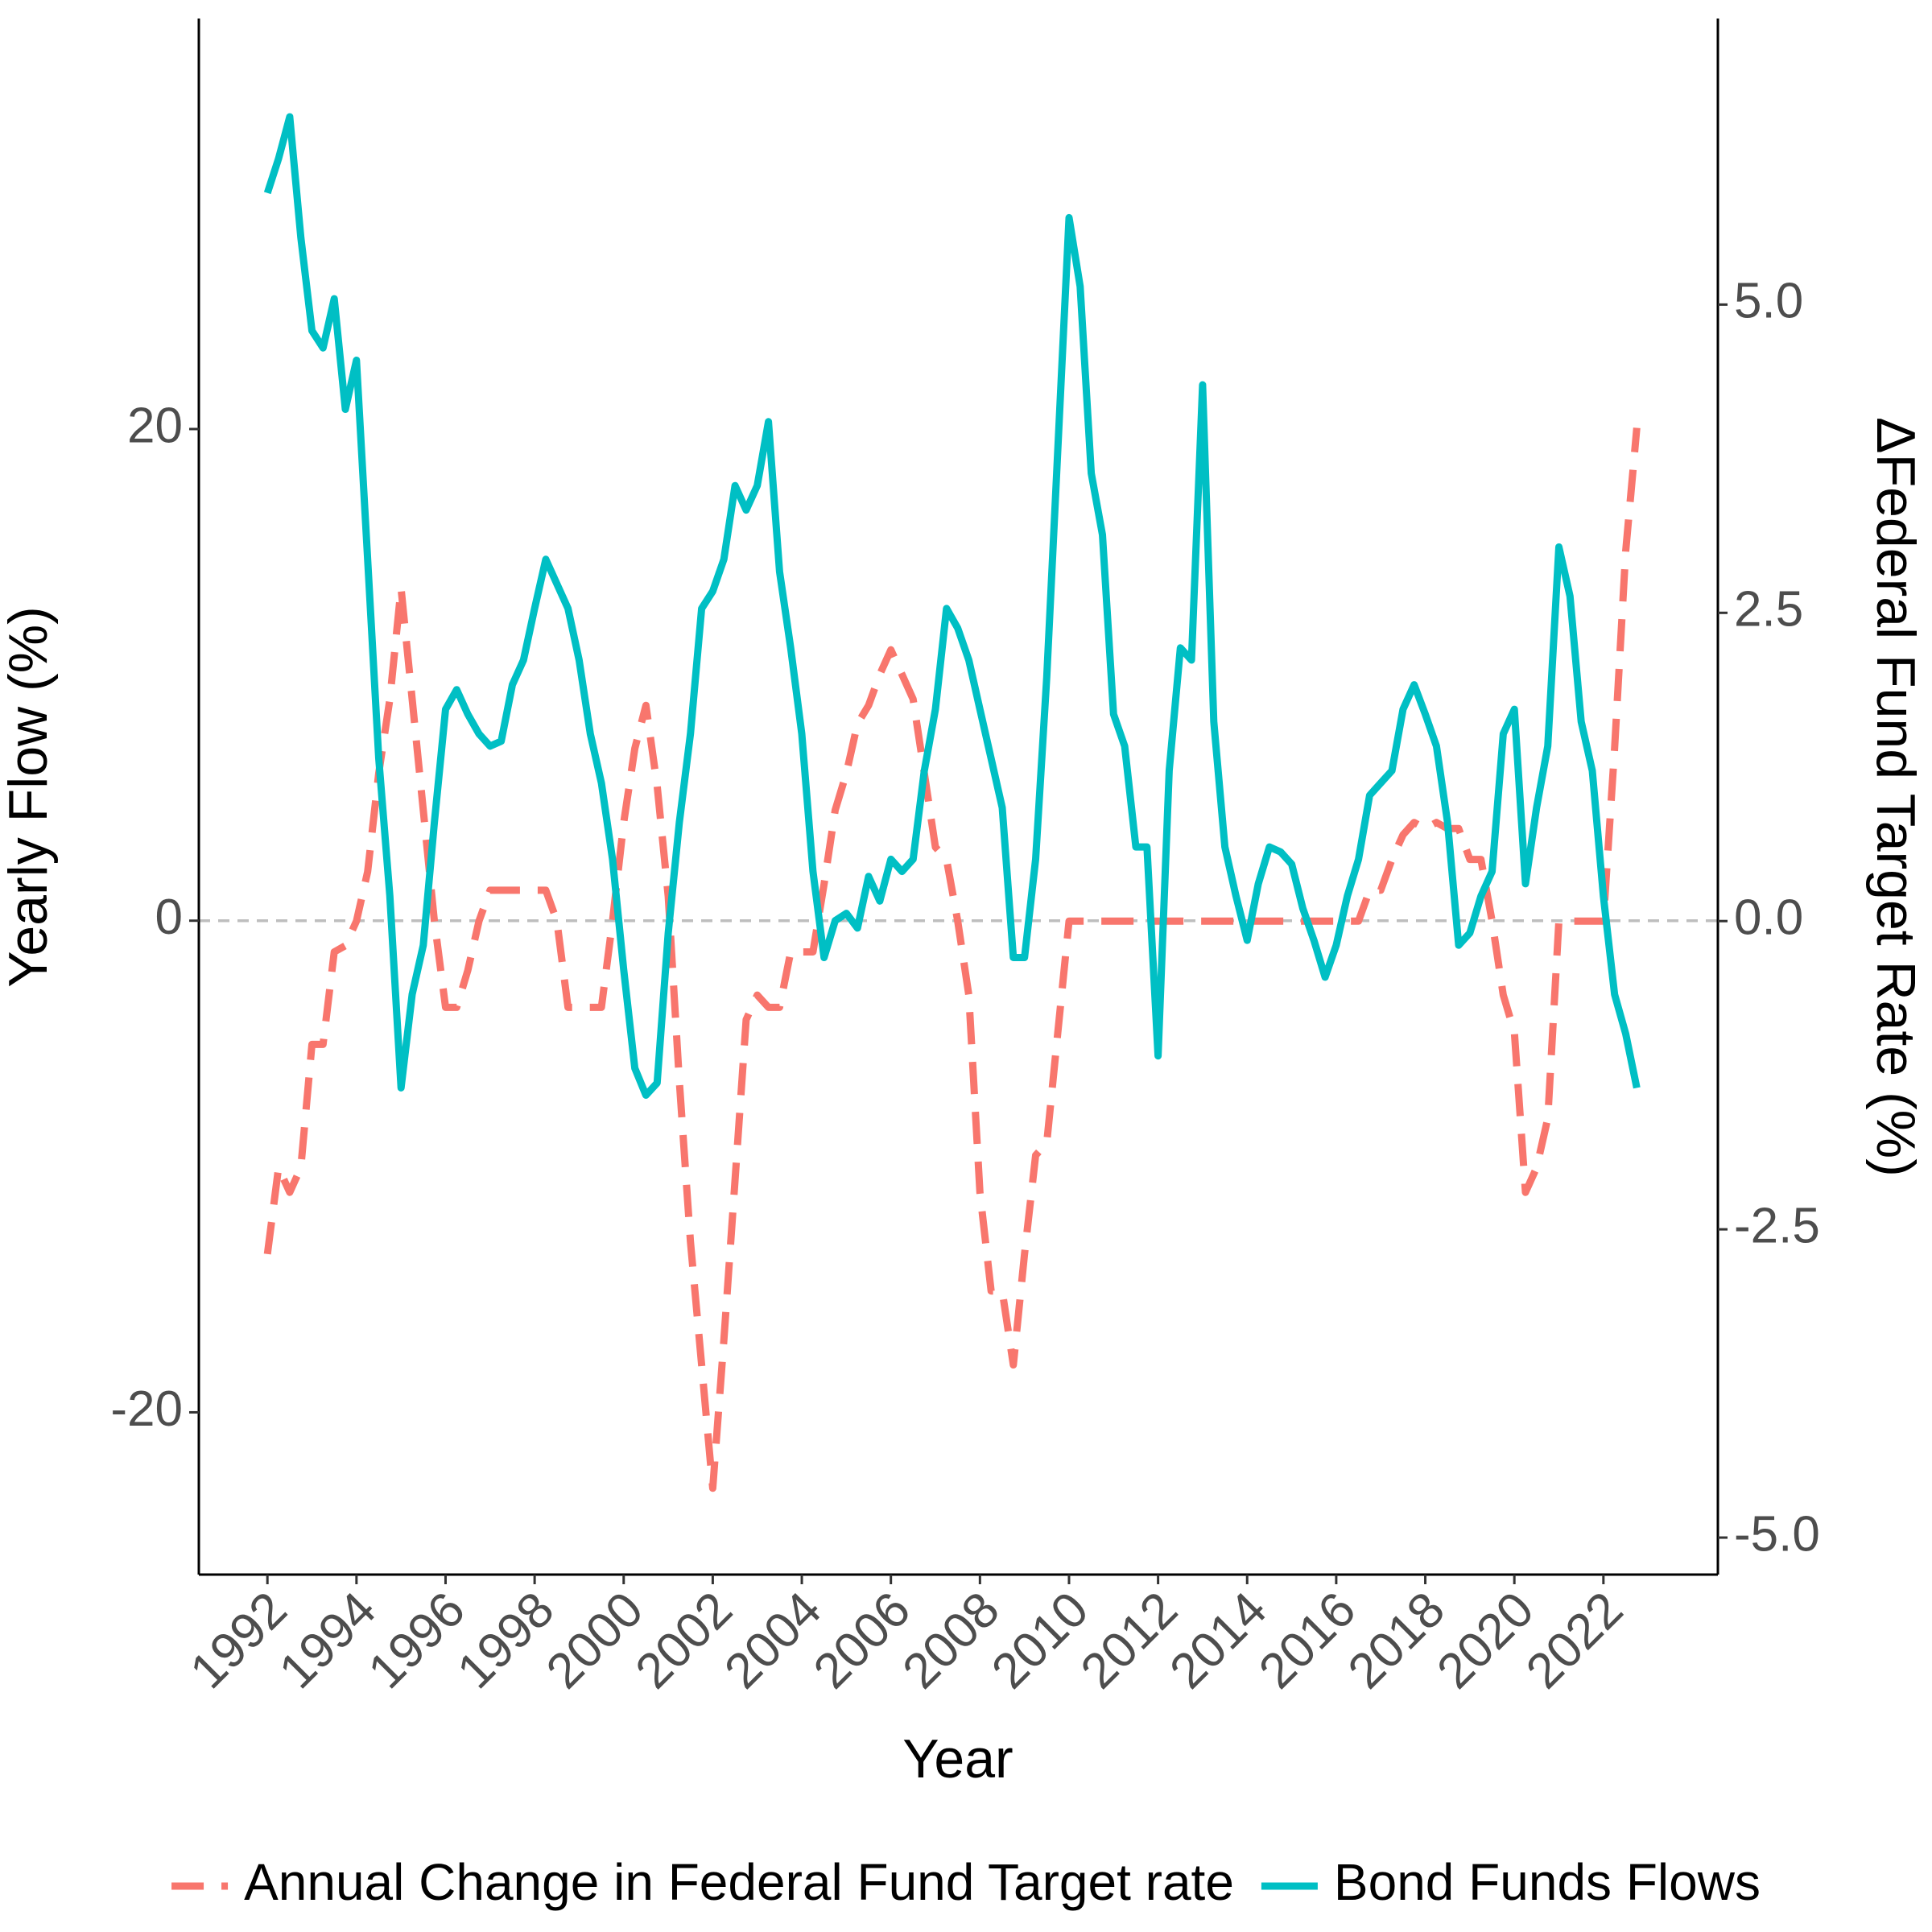 The height and width of the screenshot is (1932, 1932). I want to click on x-tick-label: 2016, so click(1307, 1640).